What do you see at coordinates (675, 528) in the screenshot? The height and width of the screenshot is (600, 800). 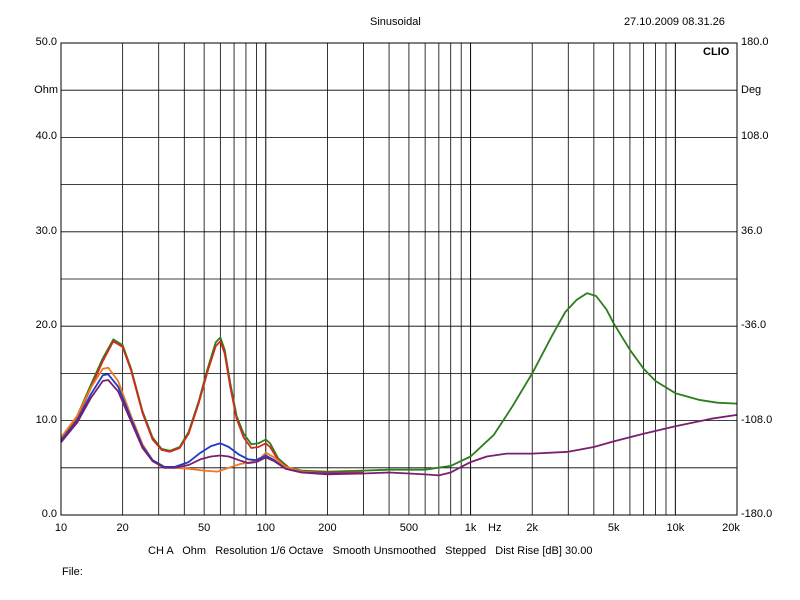 I see `x-tick-label: 10k` at bounding box center [675, 528].